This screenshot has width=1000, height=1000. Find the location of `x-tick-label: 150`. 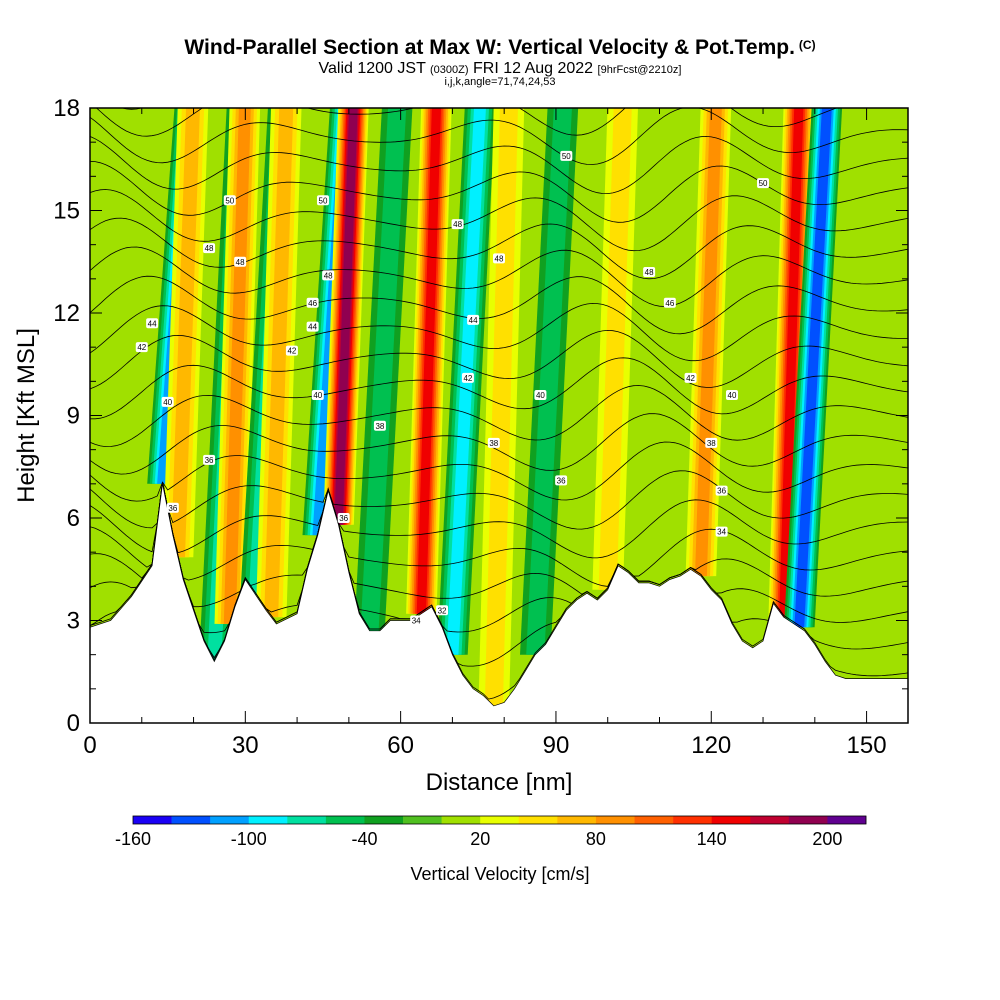

x-tick-label: 150 is located at coordinates (867, 745).